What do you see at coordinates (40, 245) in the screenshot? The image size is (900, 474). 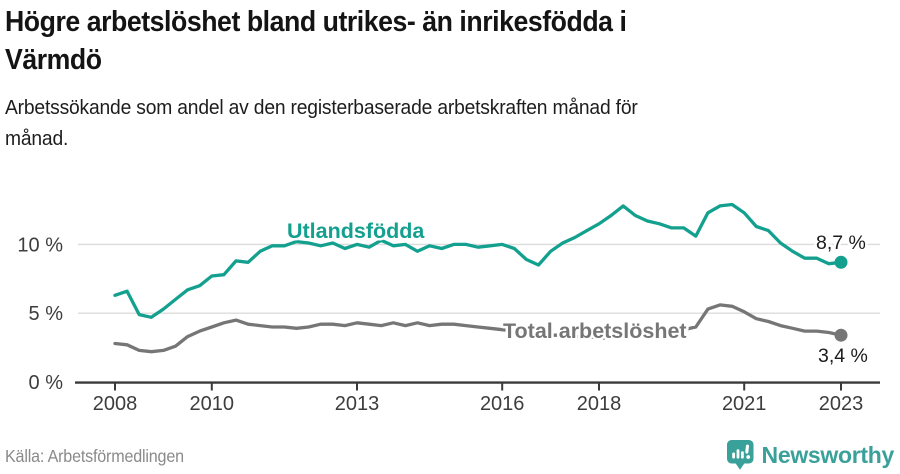 I see `y-tick-label: 10 %` at bounding box center [40, 245].